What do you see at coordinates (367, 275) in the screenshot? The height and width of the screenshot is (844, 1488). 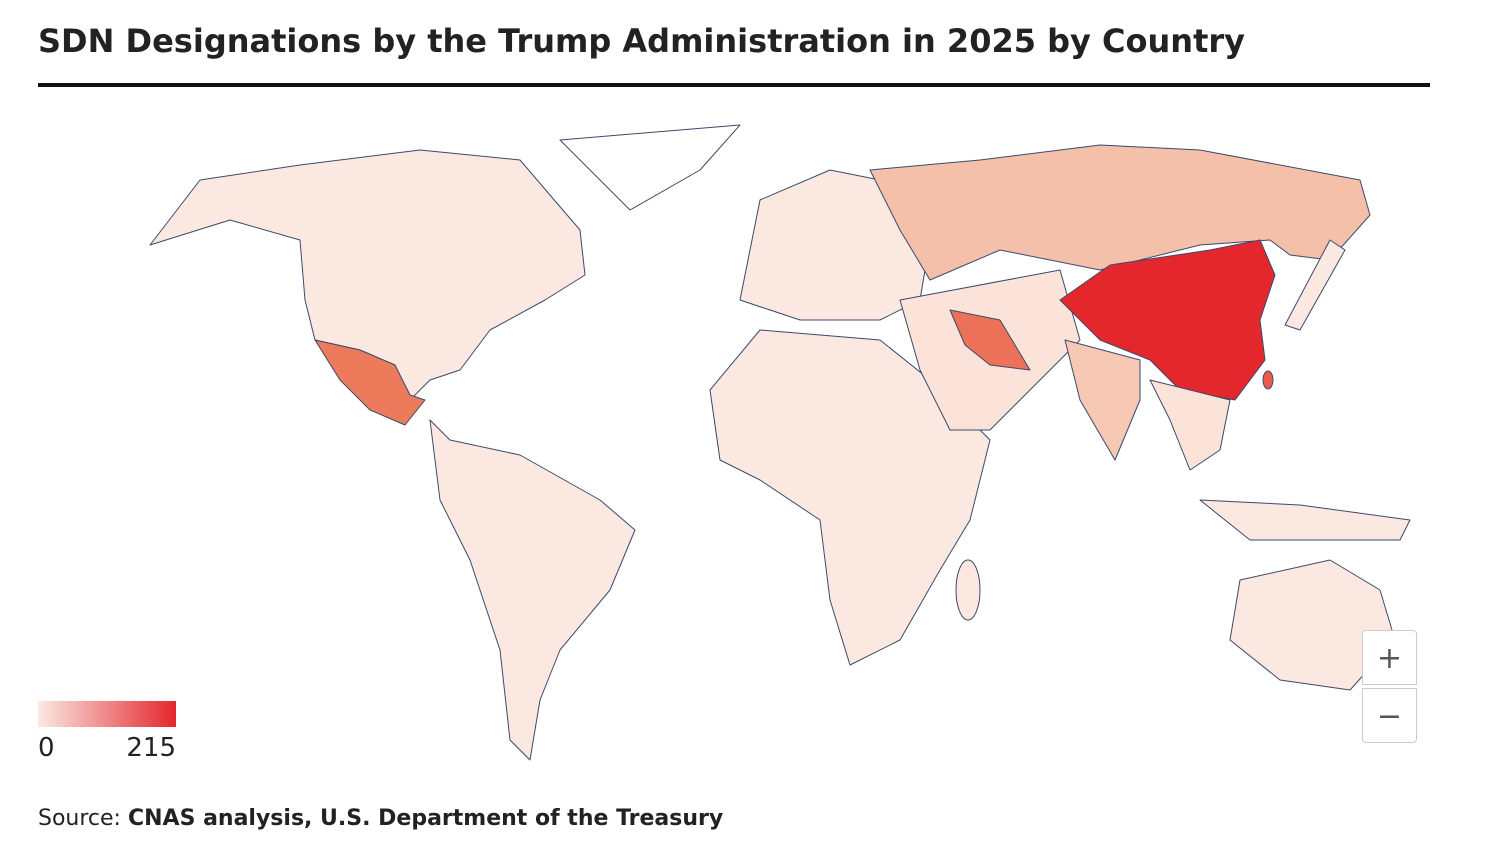 I see `north-america` at bounding box center [367, 275].